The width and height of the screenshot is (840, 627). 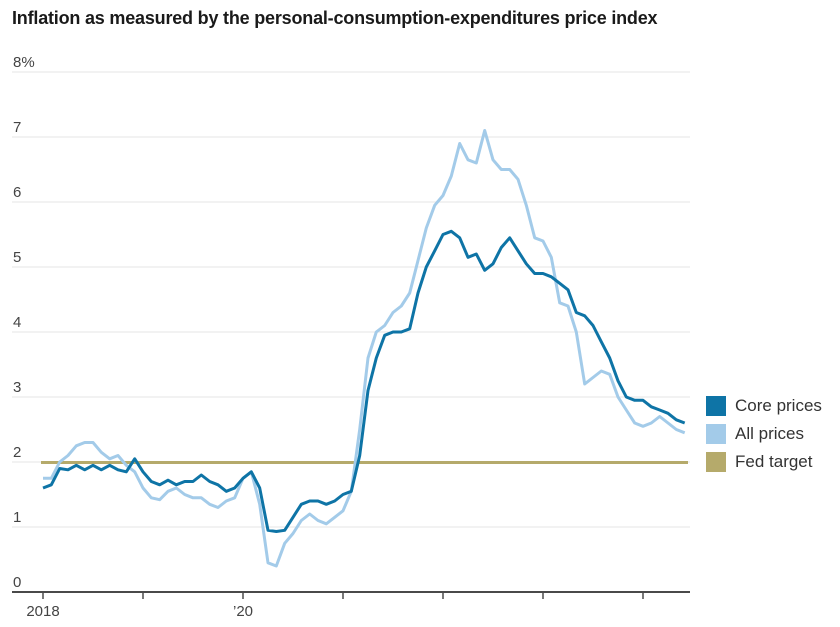 I want to click on y-axis-label: 2, so click(x=17, y=452).